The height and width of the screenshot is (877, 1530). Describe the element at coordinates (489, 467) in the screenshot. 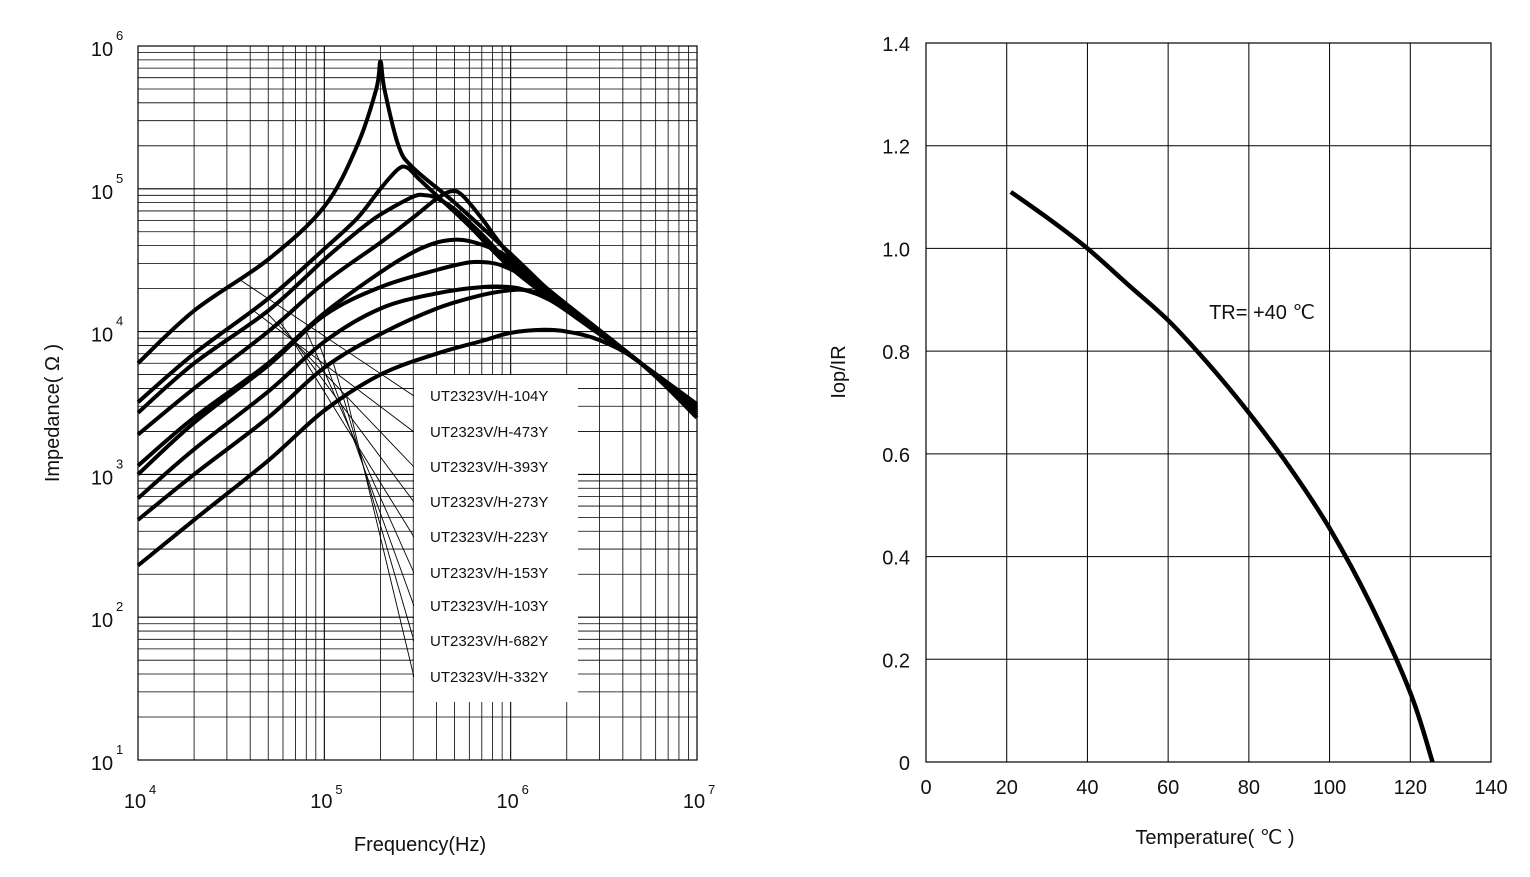

I see `legend-entry: UT2323V/H-393Y` at that location.